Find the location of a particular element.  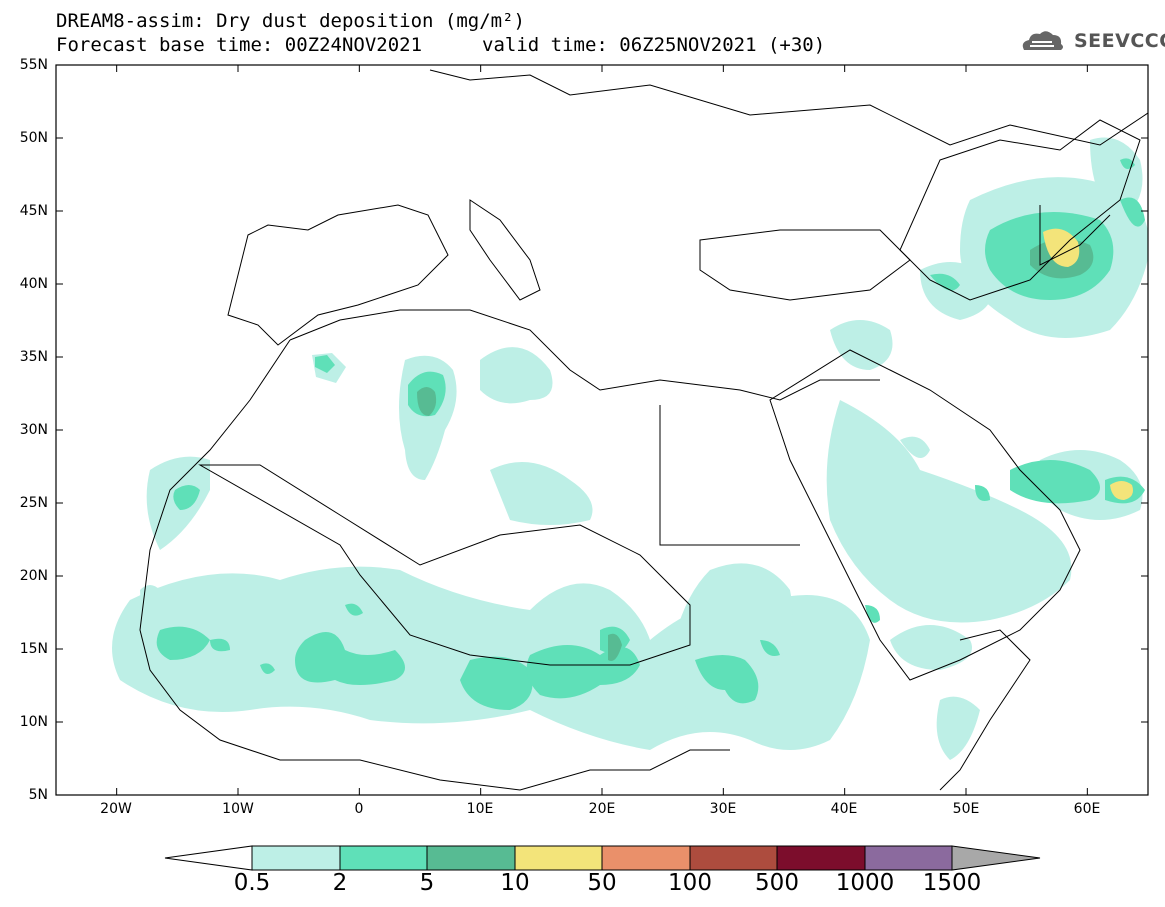

lat-label: 50N is located at coordinates (33, 138).